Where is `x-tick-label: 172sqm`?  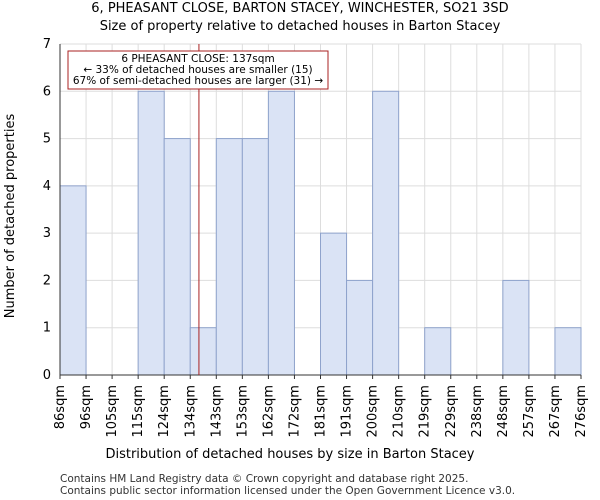
x-tick-label: 172sqm is located at coordinates (294, 411).